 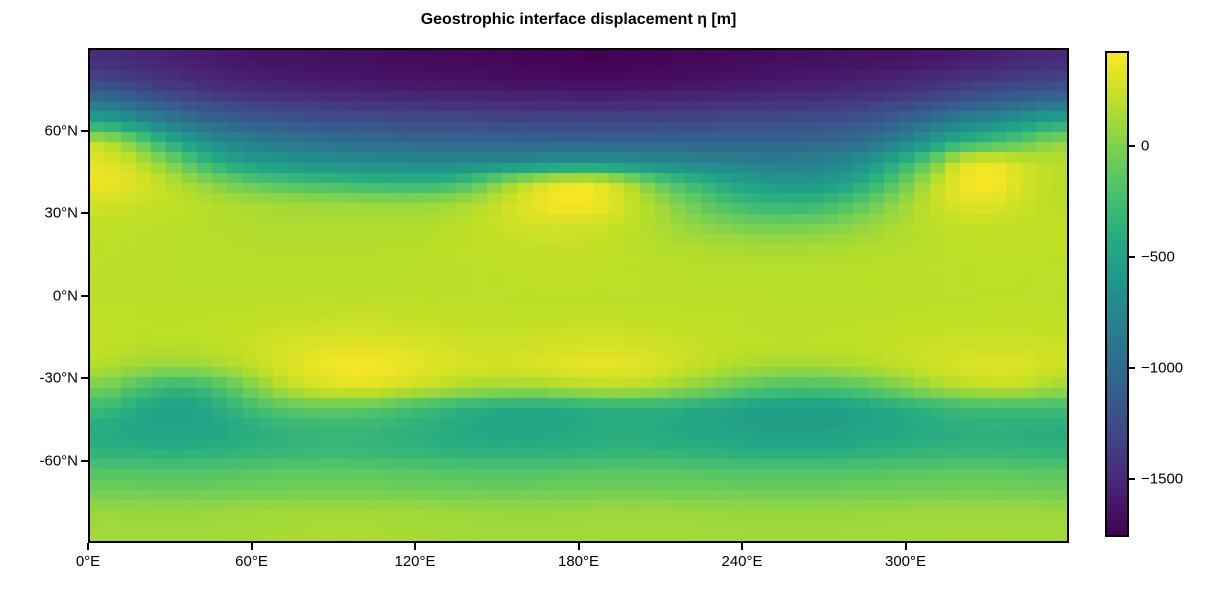 What do you see at coordinates (1158, 257) in the screenshot?
I see `colorbar-tick-label: −500` at bounding box center [1158, 257].